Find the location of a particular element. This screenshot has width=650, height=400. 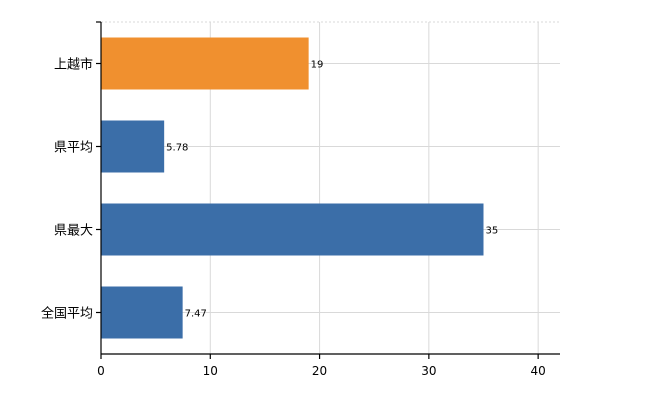

data-label-3: 7.47 is located at coordinates (196, 314).